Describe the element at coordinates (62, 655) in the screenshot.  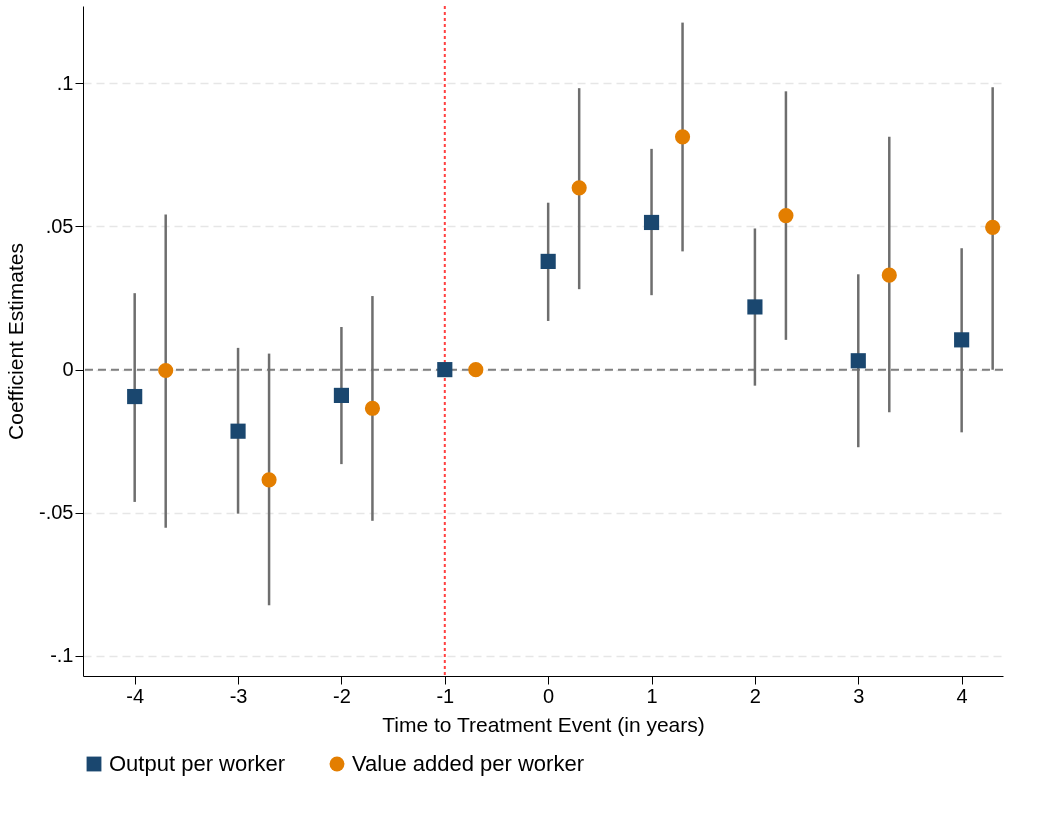
I see `y-tick-label: -.1` at that location.